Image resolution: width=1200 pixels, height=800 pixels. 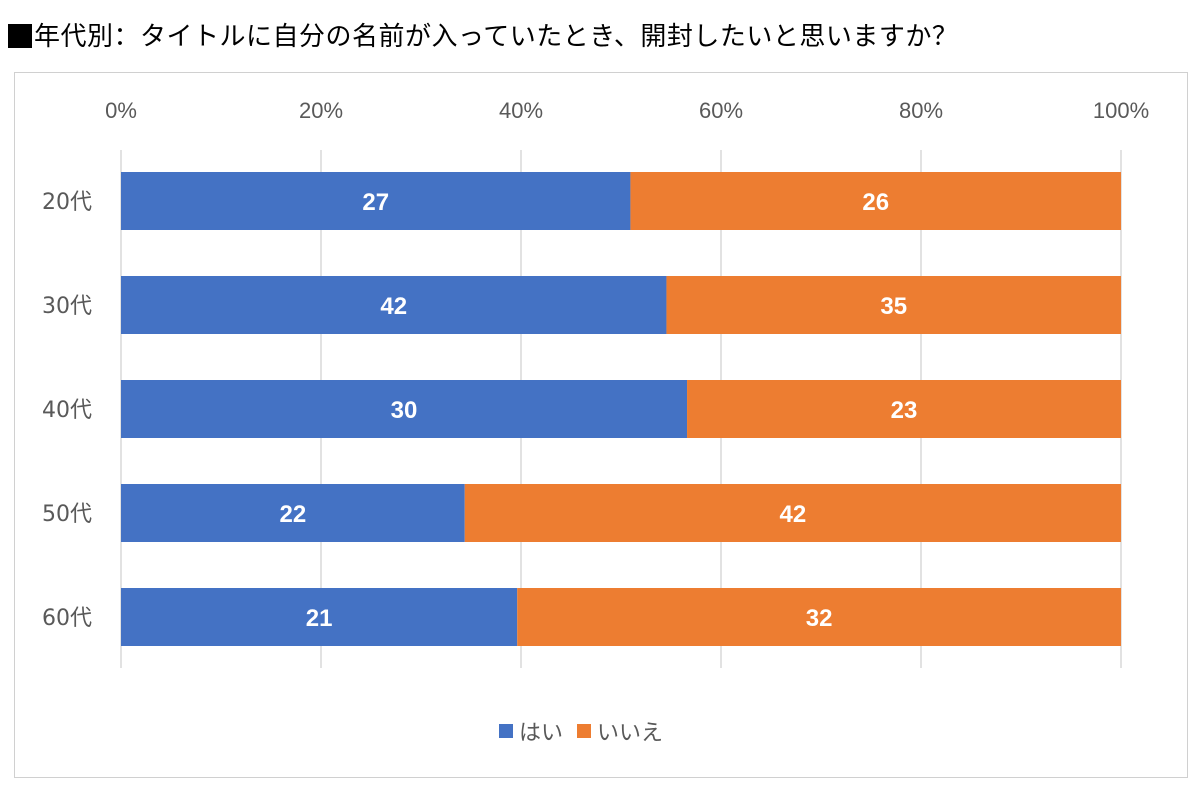 What do you see at coordinates (121, 110) in the screenshot?
I see `x-tick-label: 0%` at bounding box center [121, 110].